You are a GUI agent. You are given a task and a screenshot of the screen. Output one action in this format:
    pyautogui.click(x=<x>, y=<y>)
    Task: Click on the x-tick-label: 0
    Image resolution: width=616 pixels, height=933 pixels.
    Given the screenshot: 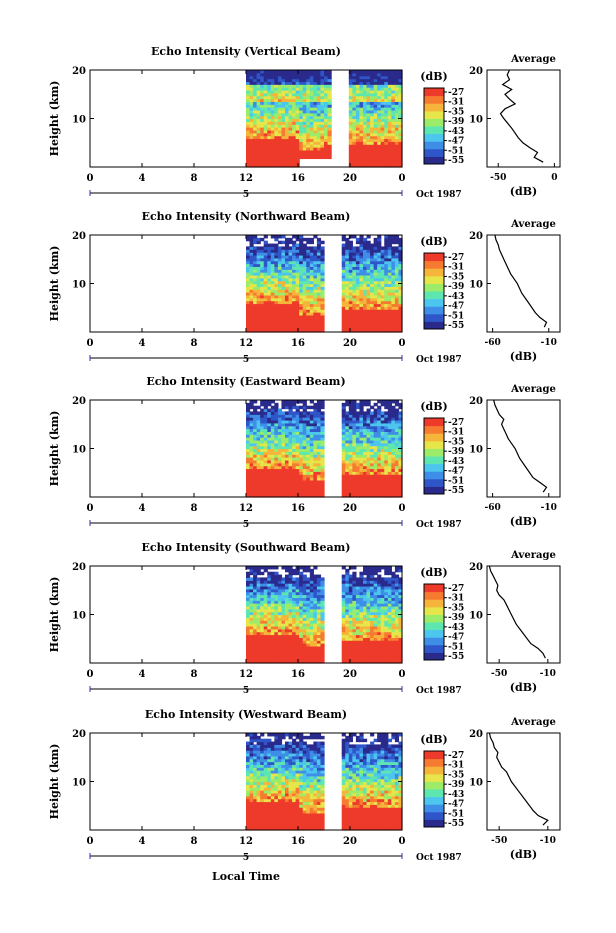 What is the action you would take?
    pyautogui.click(x=402, y=508)
    